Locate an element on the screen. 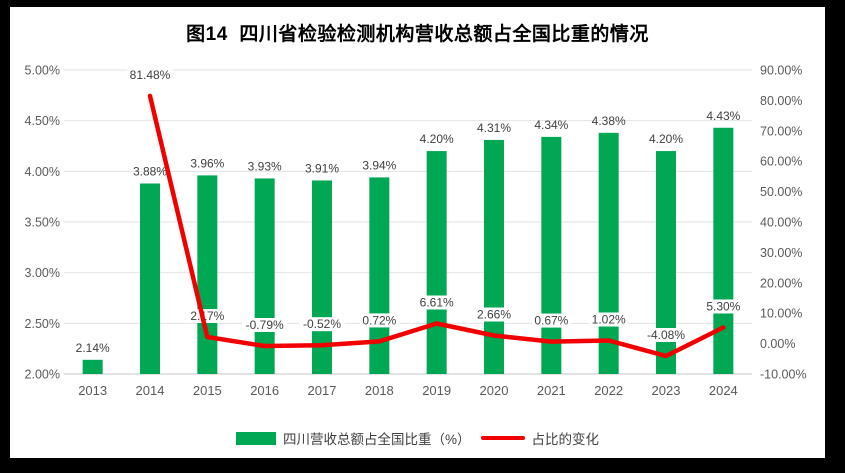  bar-value-label: 3.94% is located at coordinates (379, 165).